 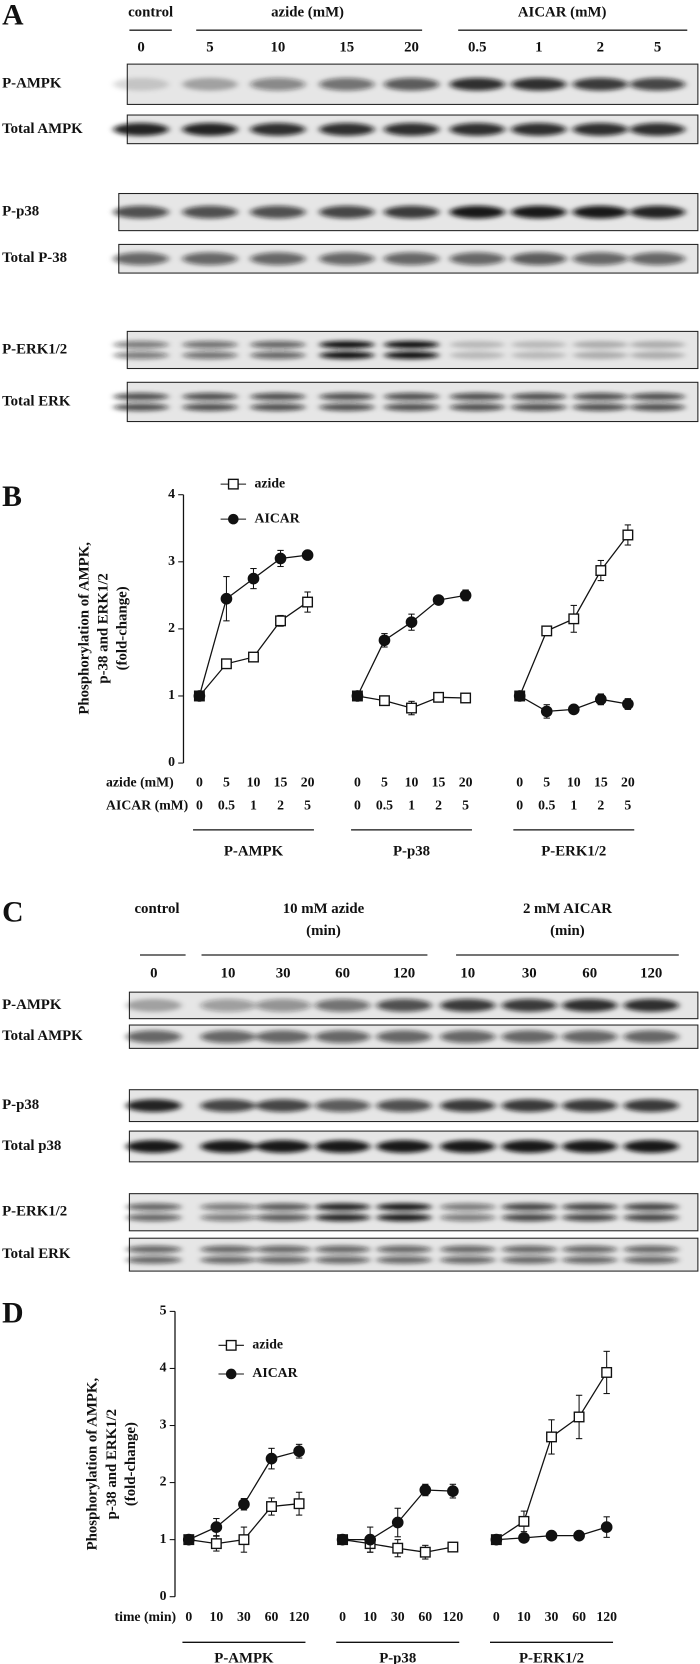 What do you see at coordinates (370, 1616) in the screenshot?
I see `x-tick-label: 10` at bounding box center [370, 1616].